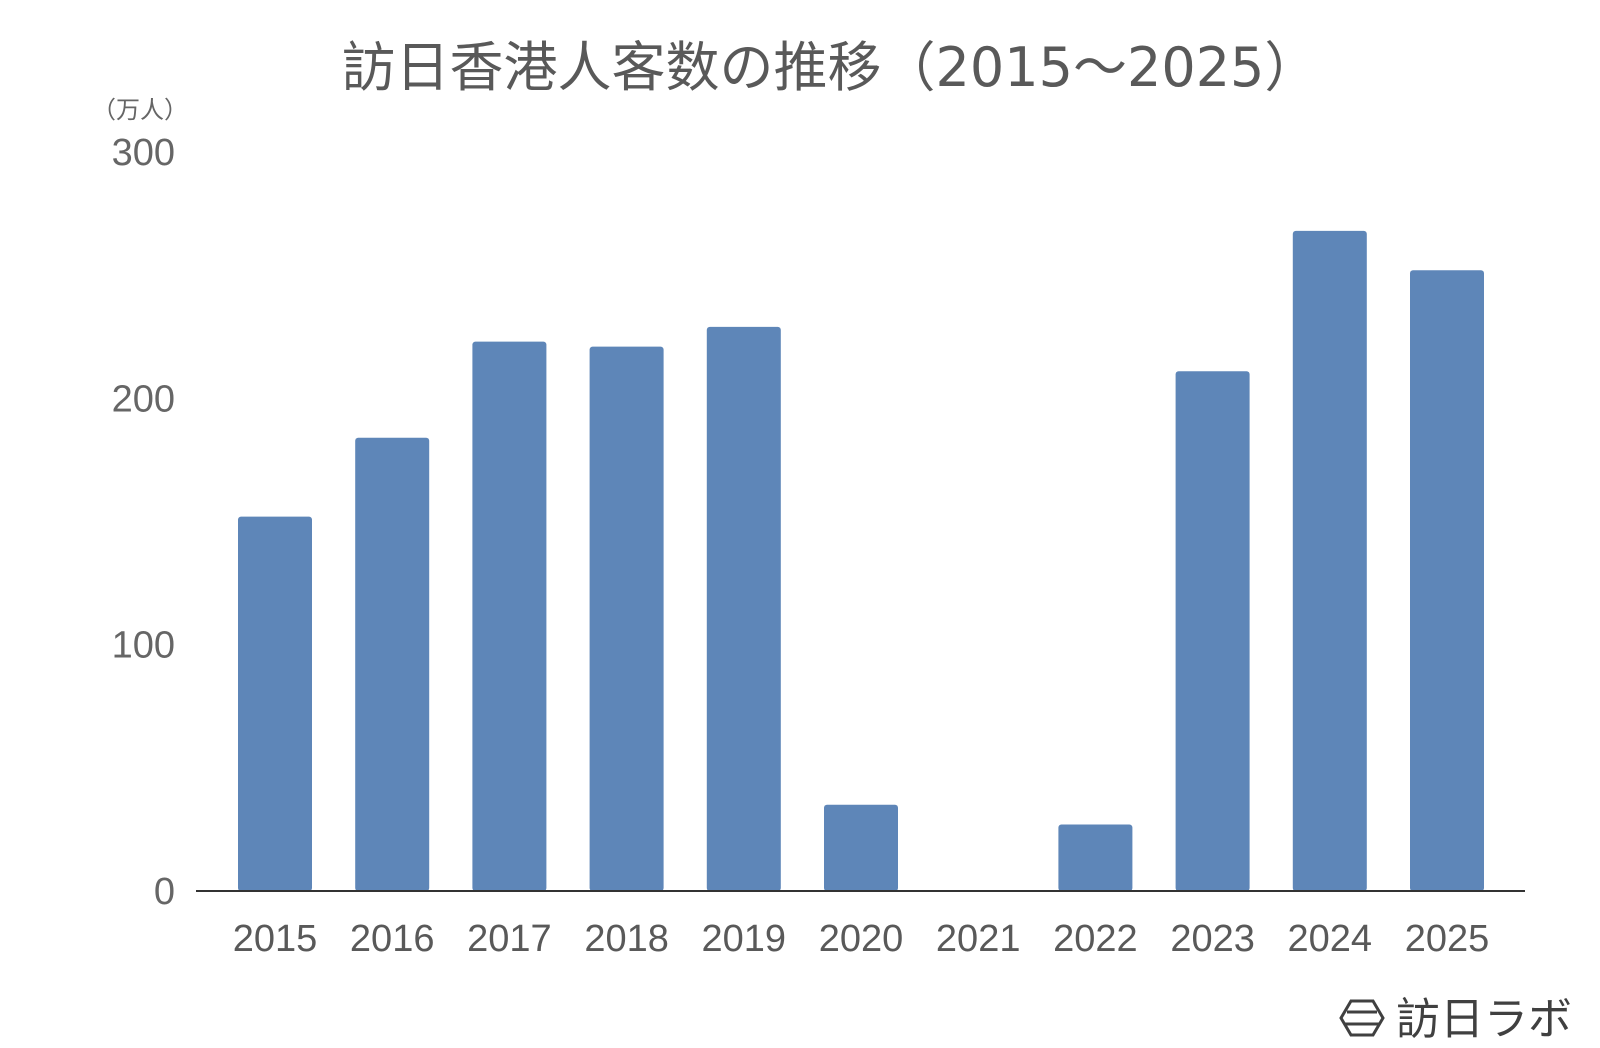 Image resolution: width=1600 pixels, height=1048 pixels. Describe the element at coordinates (1095, 939) in the screenshot. I see `x-tick-label: 2022` at that location.